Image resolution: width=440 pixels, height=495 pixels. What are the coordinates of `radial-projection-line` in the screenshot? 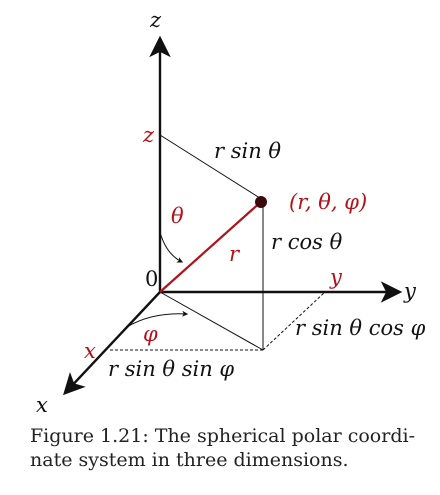 It's located at (211, 321).